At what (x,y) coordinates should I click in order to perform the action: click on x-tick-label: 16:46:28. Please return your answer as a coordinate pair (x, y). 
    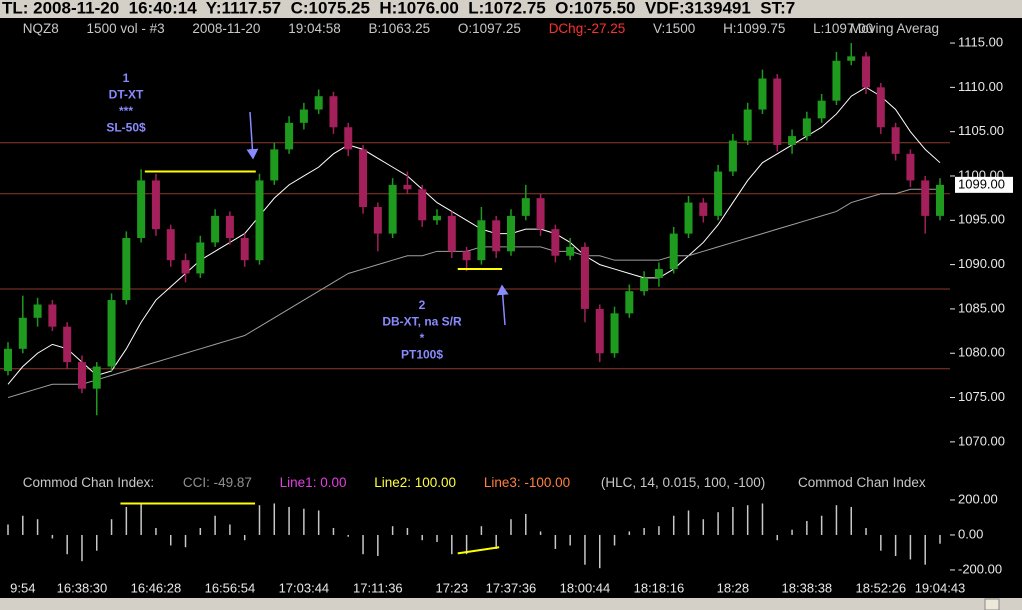
    Looking at the image, I should click on (156, 587).